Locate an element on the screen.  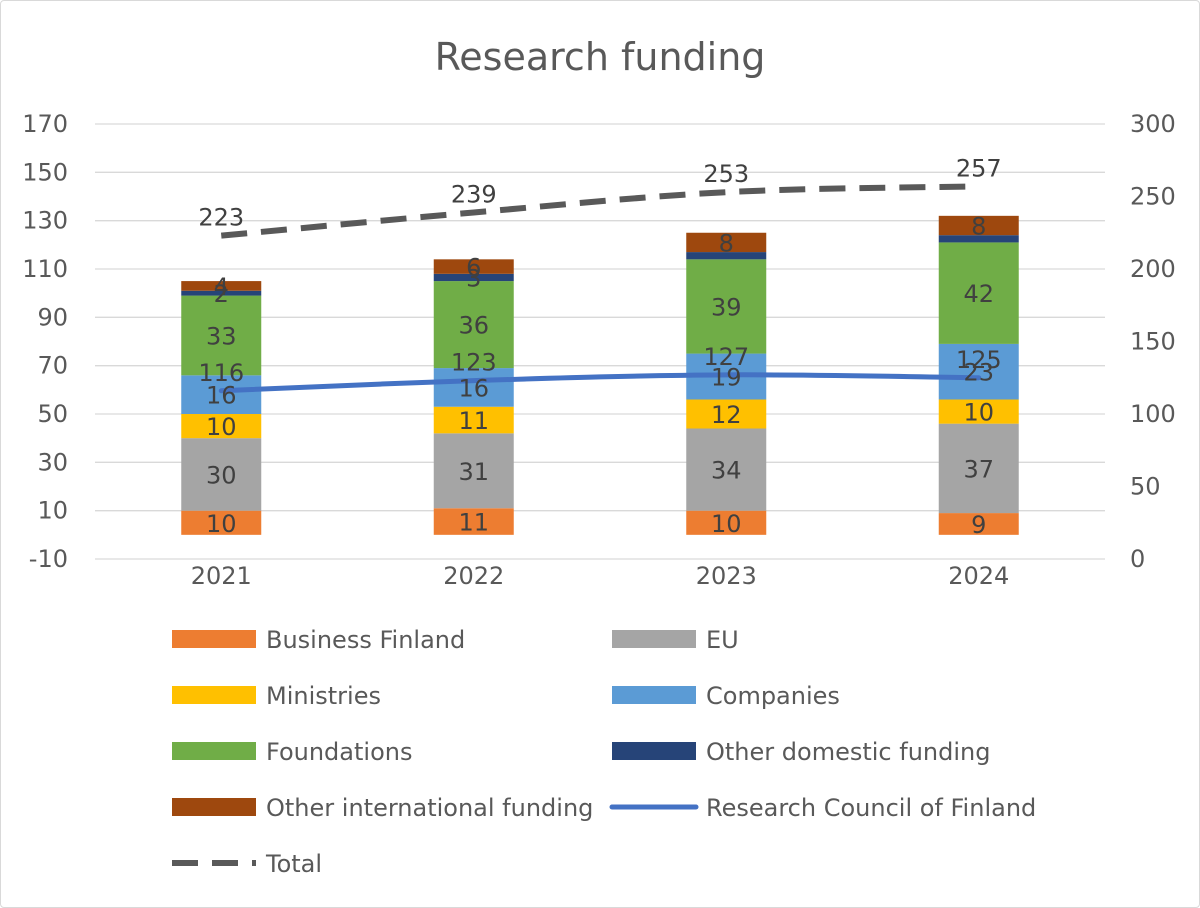
data-label-ministries: 11 is located at coordinates (473, 421).